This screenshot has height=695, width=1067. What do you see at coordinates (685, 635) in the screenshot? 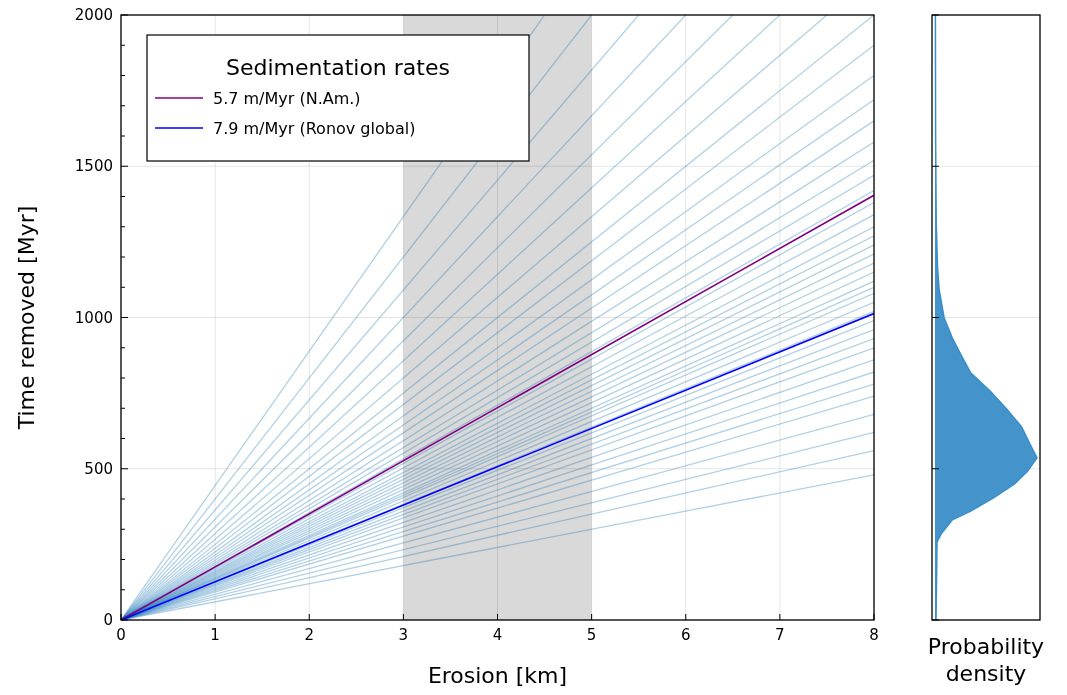
I see `x-tick-label: 6` at bounding box center [685, 635].